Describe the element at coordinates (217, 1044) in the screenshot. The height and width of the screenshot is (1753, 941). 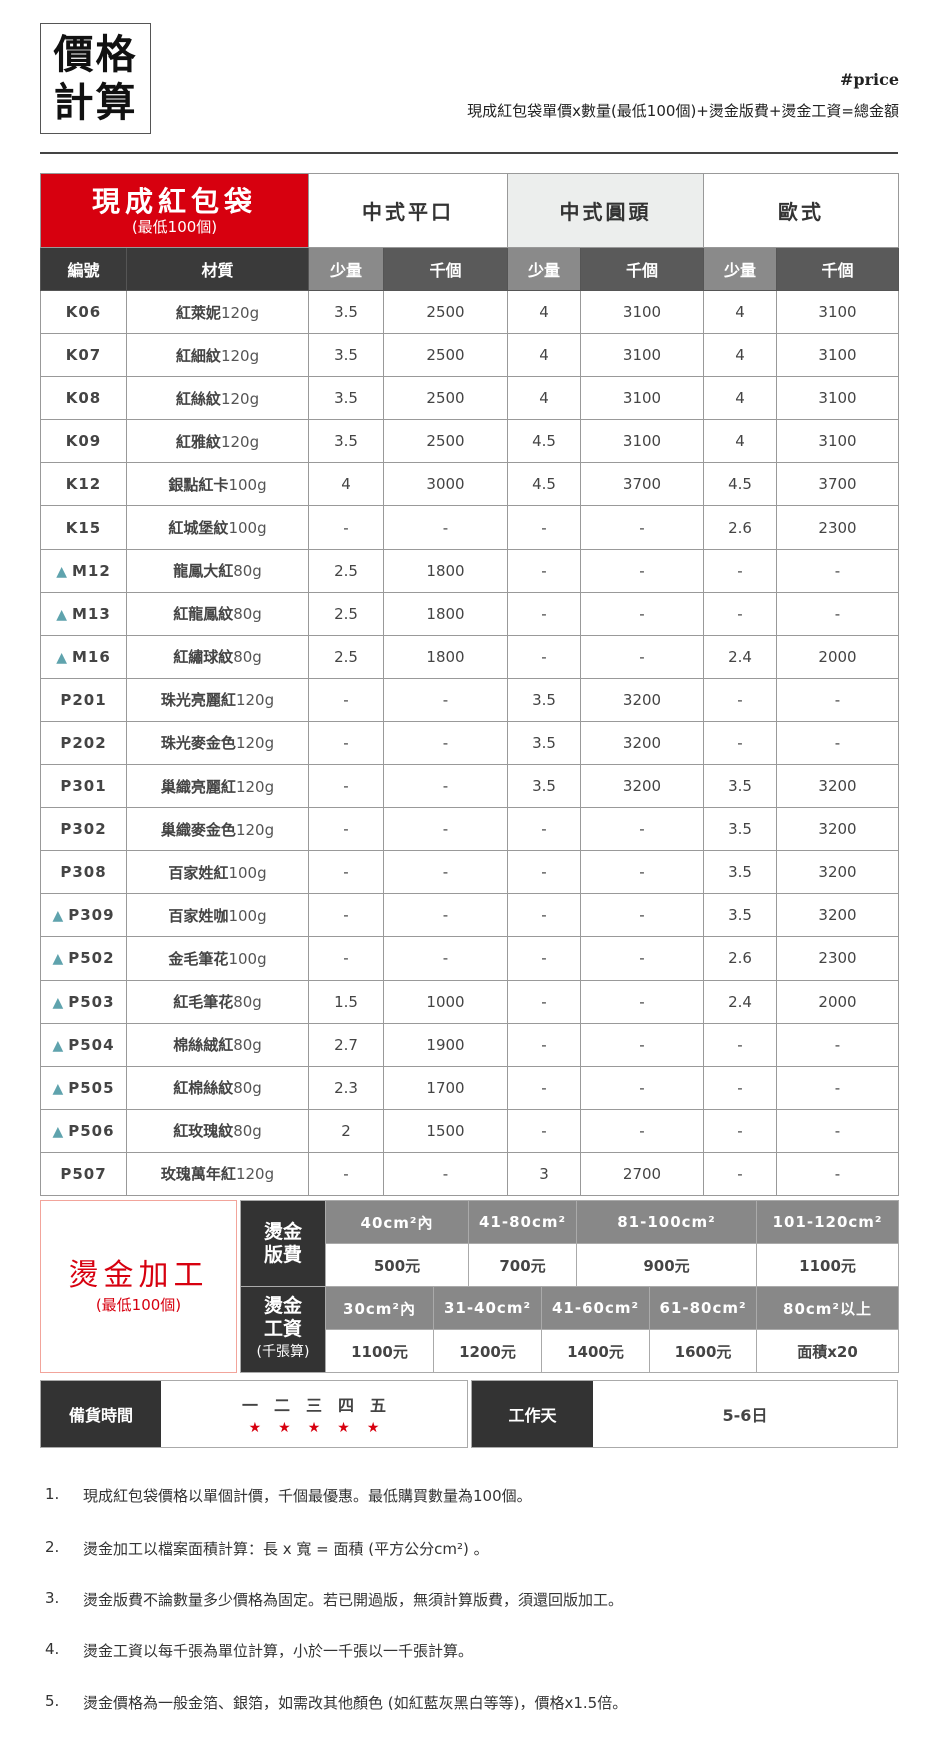
I see `item-material: 棉絲絨紅80g` at that location.